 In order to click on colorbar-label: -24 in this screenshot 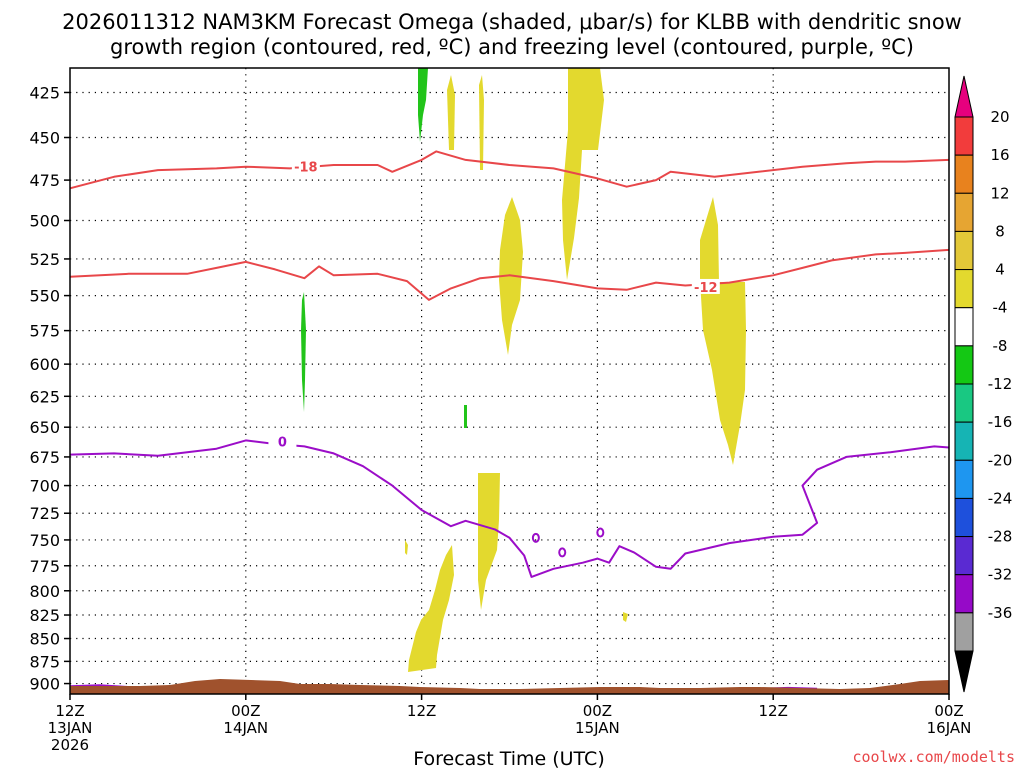, I will do `click(1000, 498)`.